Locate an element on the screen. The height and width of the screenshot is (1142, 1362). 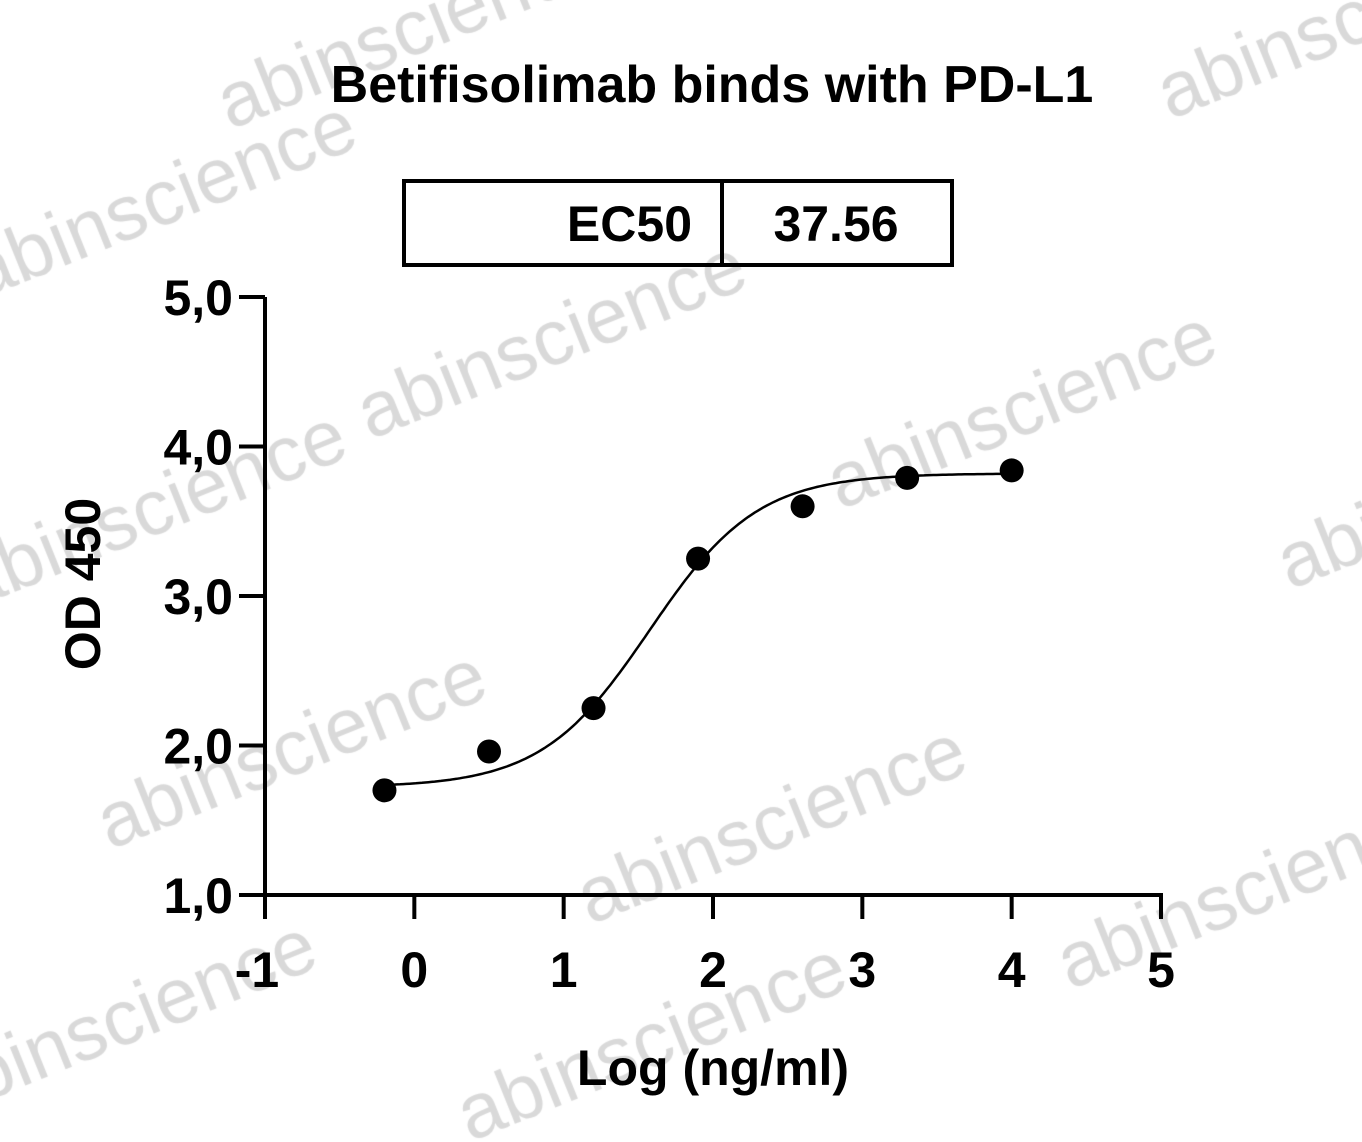
y-axis-label: OD 450 is located at coordinates (83, 584).